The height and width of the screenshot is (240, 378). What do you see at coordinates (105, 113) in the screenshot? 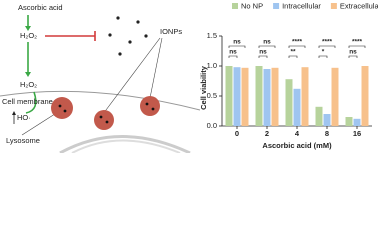
I see `lysosomes` at bounding box center [105, 113].